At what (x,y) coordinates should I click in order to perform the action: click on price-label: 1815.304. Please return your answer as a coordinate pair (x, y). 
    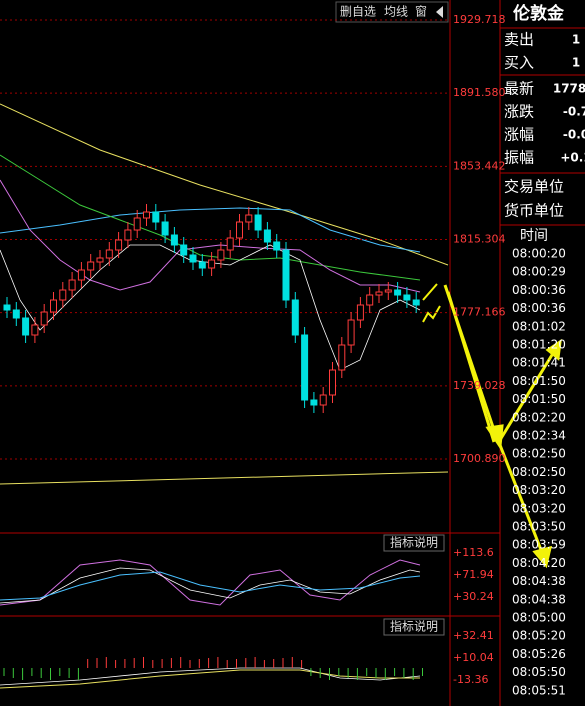
    Looking at the image, I should click on (479, 239).